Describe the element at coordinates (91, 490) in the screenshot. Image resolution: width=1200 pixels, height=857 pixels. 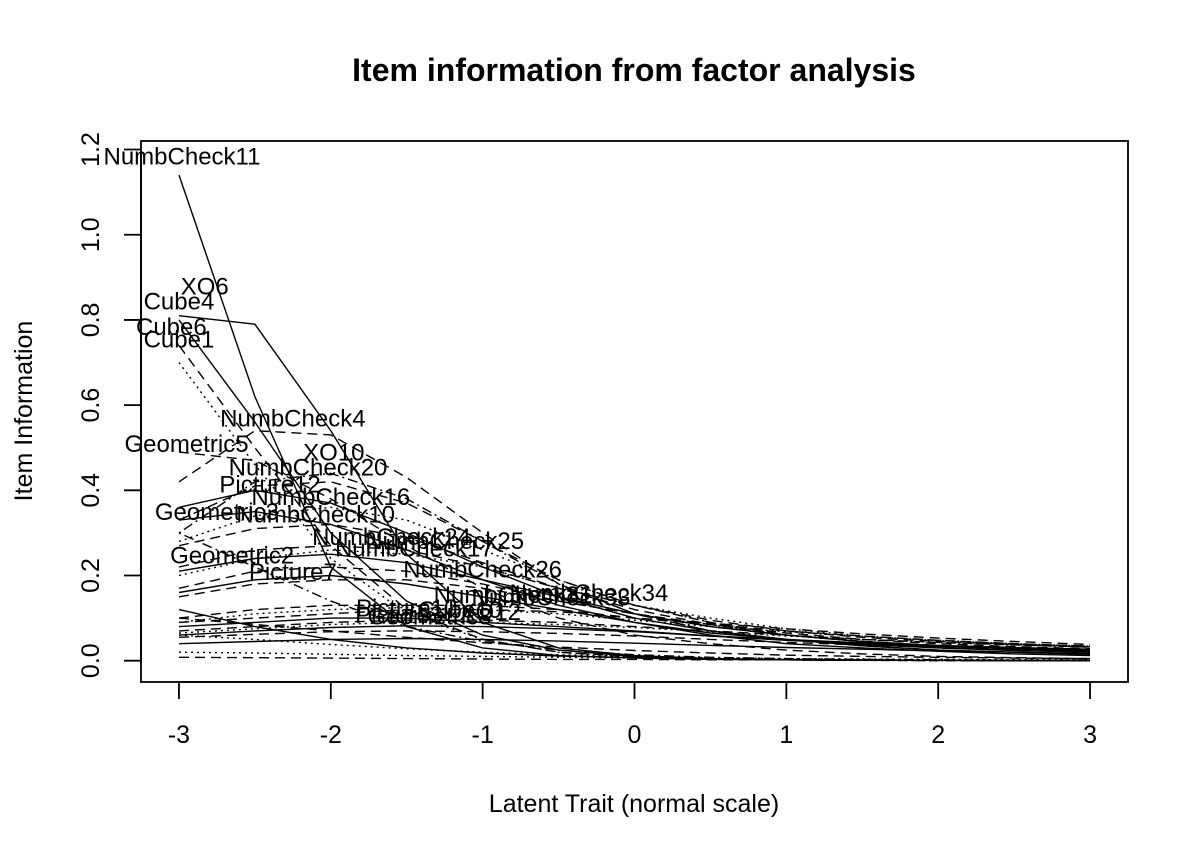
I see `y-tick-label: 0.4` at that location.